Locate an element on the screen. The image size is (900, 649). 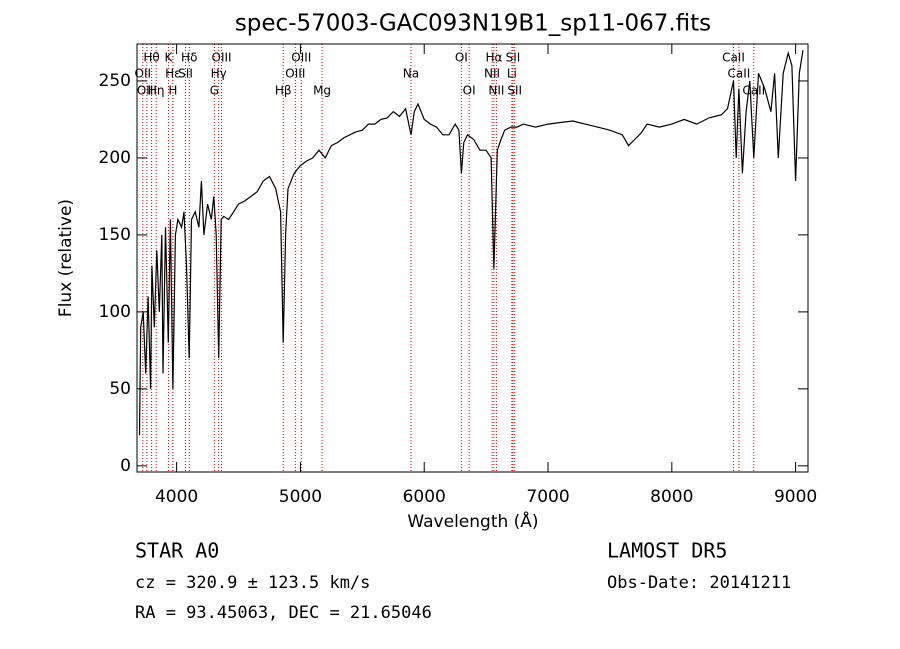
x-tick-label: 6000 is located at coordinates (424, 497).